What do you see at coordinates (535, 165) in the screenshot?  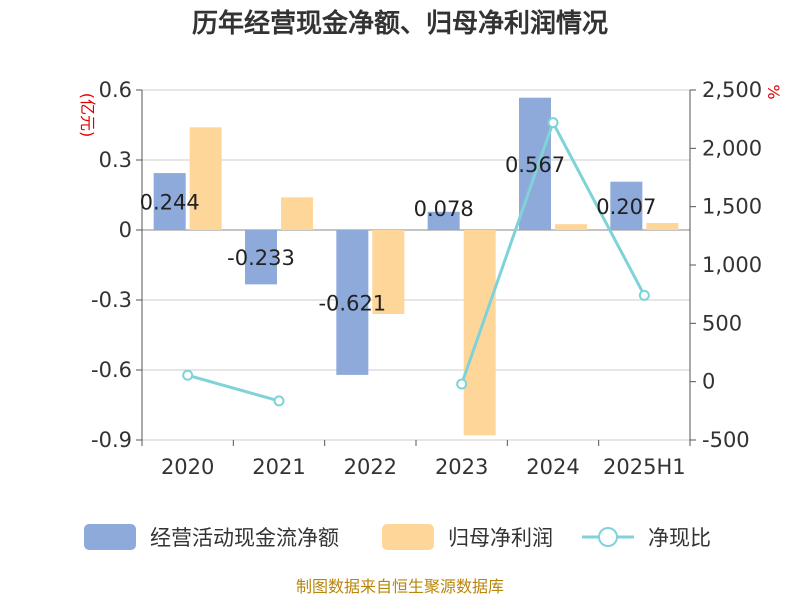 I see `cashflow-data-label: 0.567` at bounding box center [535, 165].